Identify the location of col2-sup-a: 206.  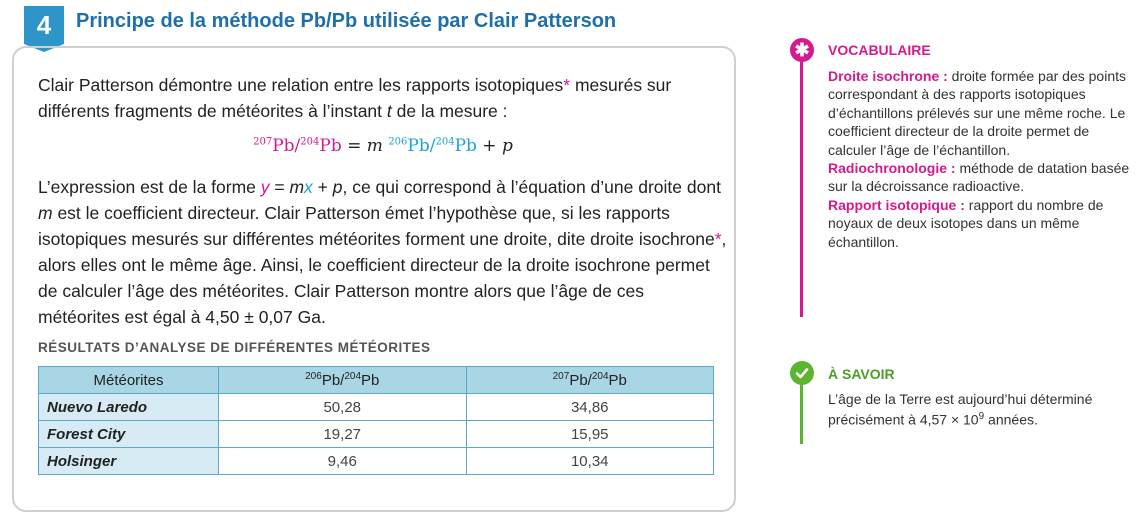
(313, 376).